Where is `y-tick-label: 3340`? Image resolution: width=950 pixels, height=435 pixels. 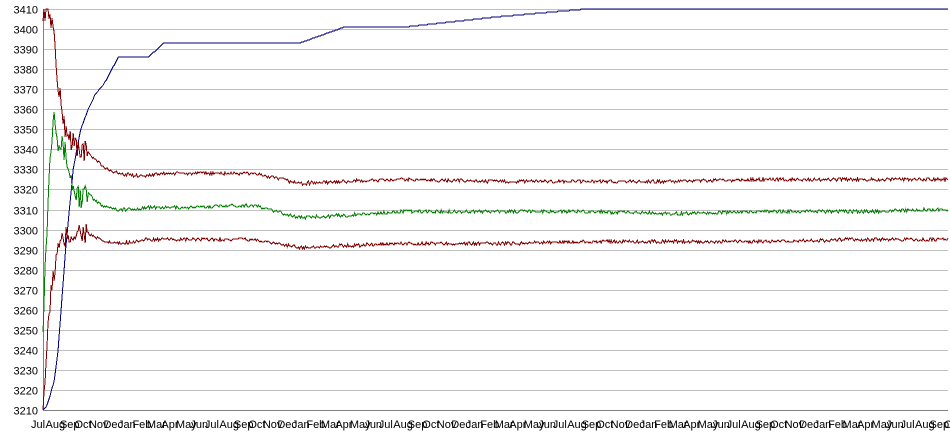 y-tick-label: 3340 is located at coordinates (26, 151).